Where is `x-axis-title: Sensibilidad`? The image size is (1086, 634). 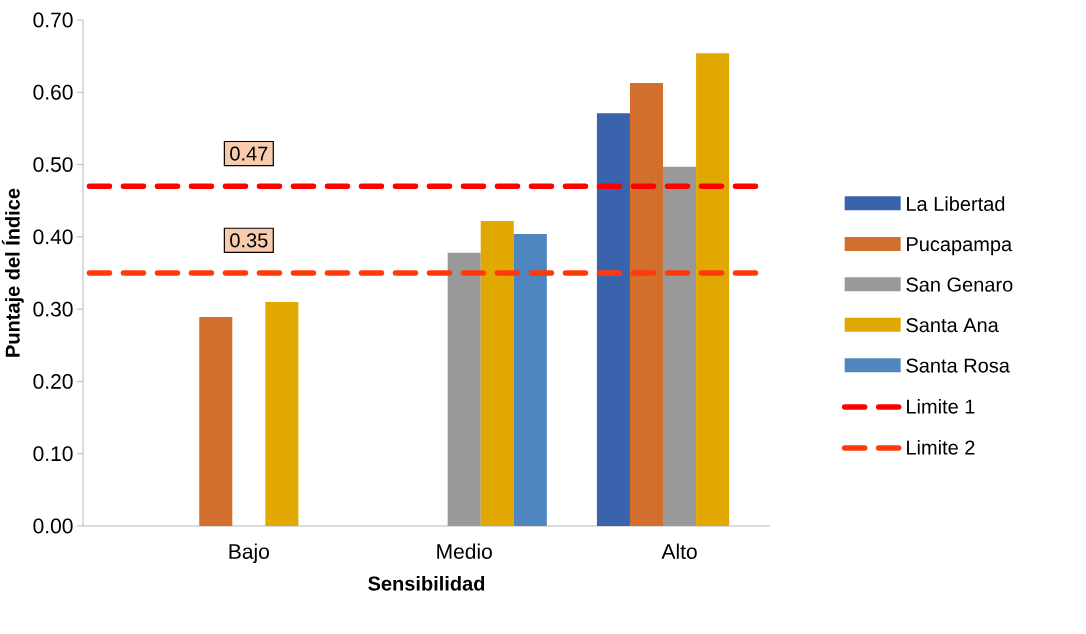
x-axis-title: Sensibilidad is located at coordinates (426, 583).